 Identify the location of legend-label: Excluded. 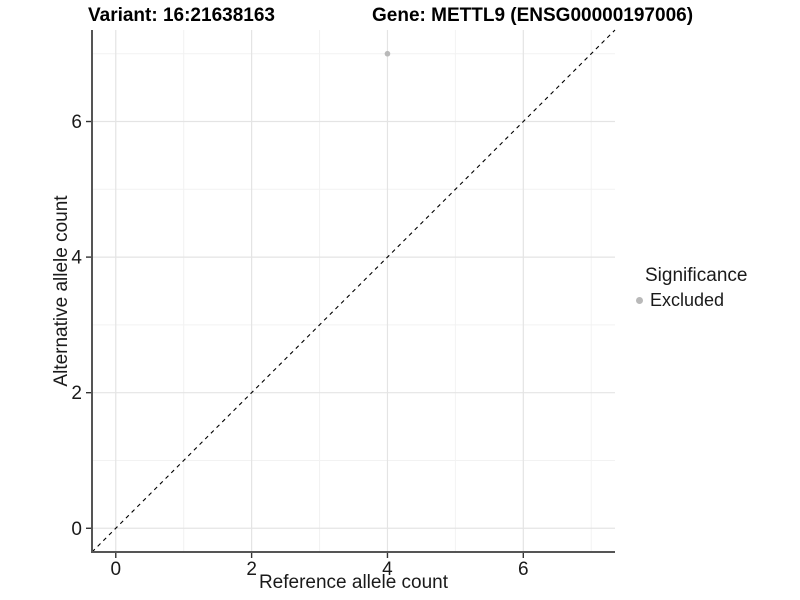
(687, 300).